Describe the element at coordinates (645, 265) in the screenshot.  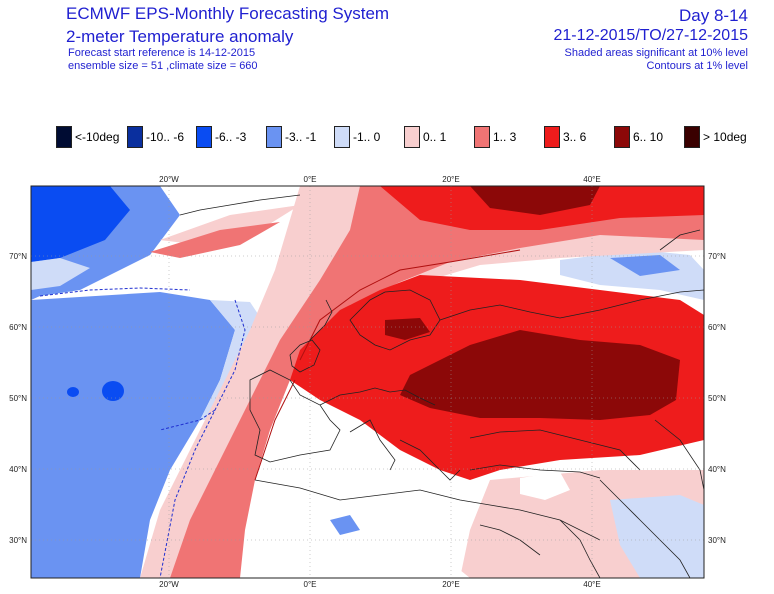
I see `anomaly-zone-cold-east` at that location.